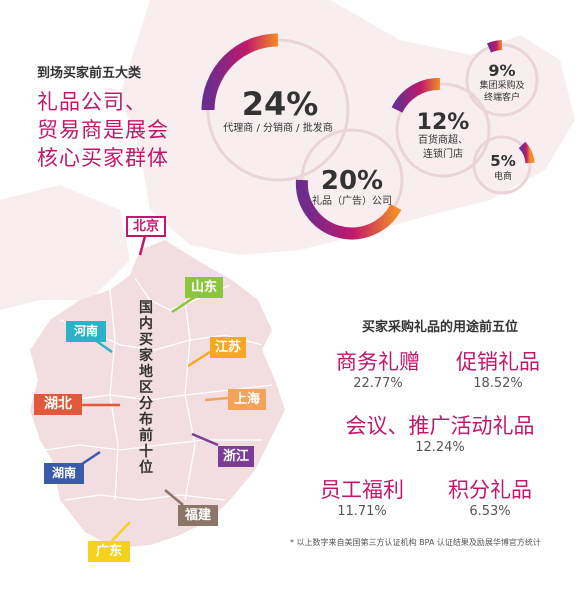 The image size is (588, 592). What do you see at coordinates (443, 147) in the screenshot?
I see `category-caption: 百货商超、 连锁门店` at bounding box center [443, 147].